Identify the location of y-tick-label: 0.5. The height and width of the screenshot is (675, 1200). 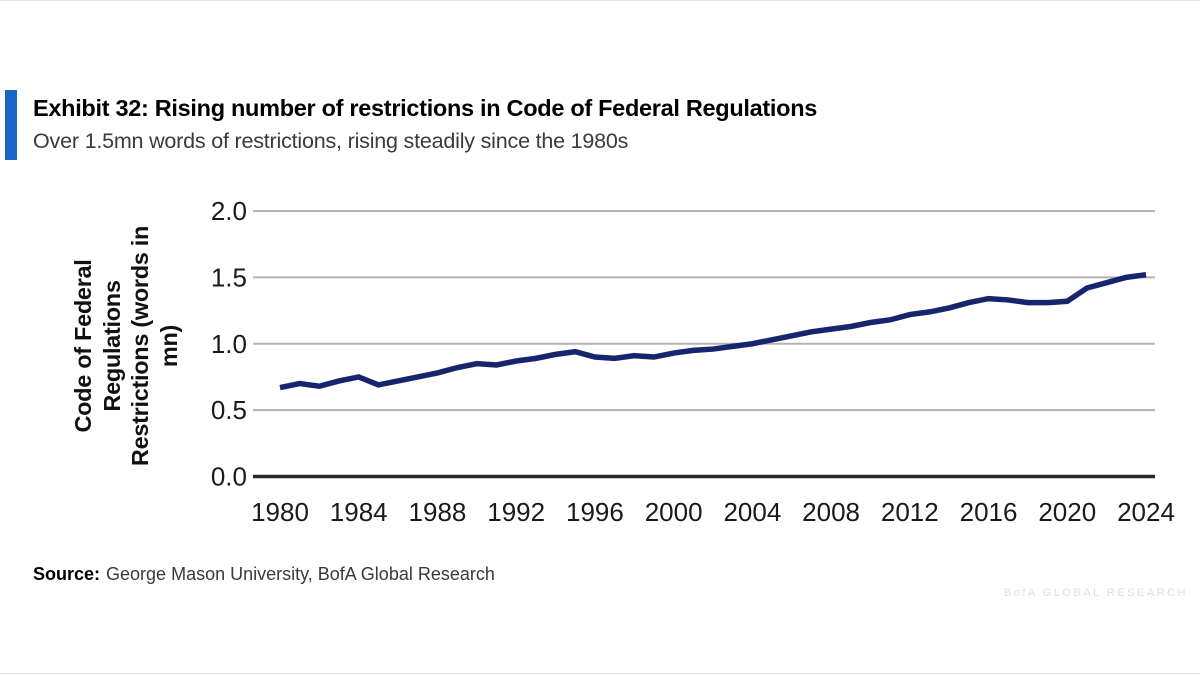
(229, 410).